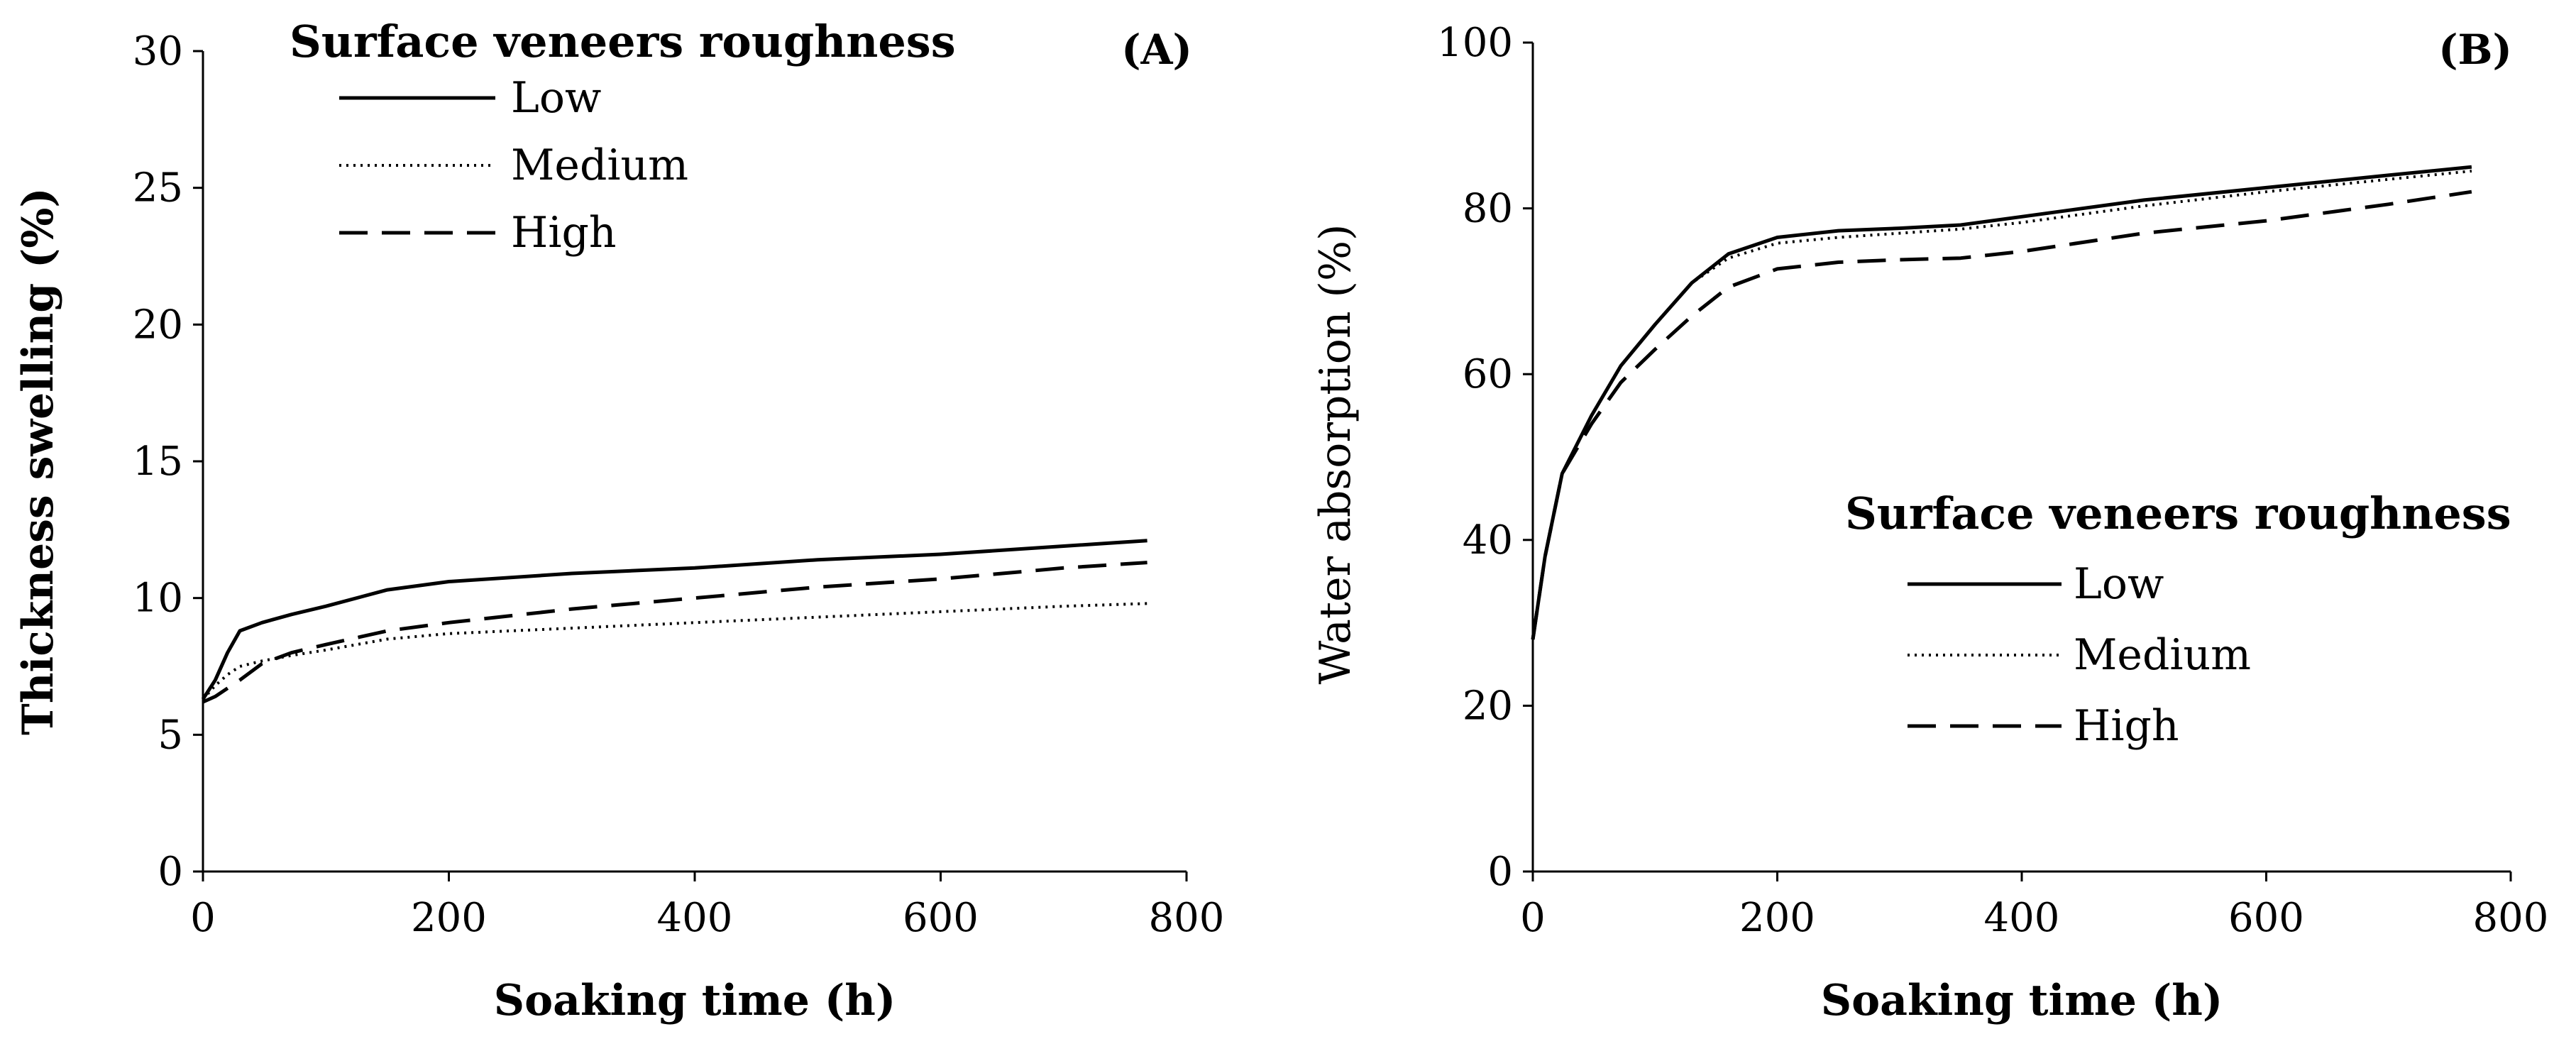  What do you see at coordinates (1488, 374) in the screenshot?
I see `panel-b-y-tick-label: 60` at bounding box center [1488, 374].